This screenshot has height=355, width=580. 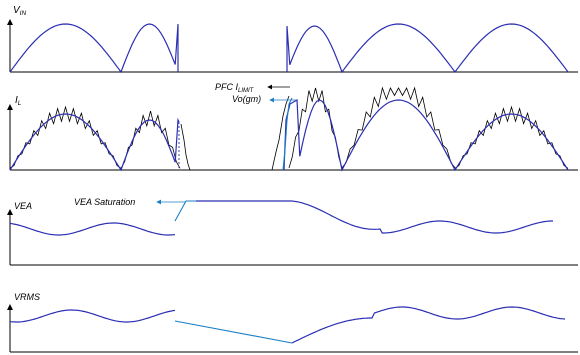 I want to click on vrms-decay-line, so click(x=233, y=332).